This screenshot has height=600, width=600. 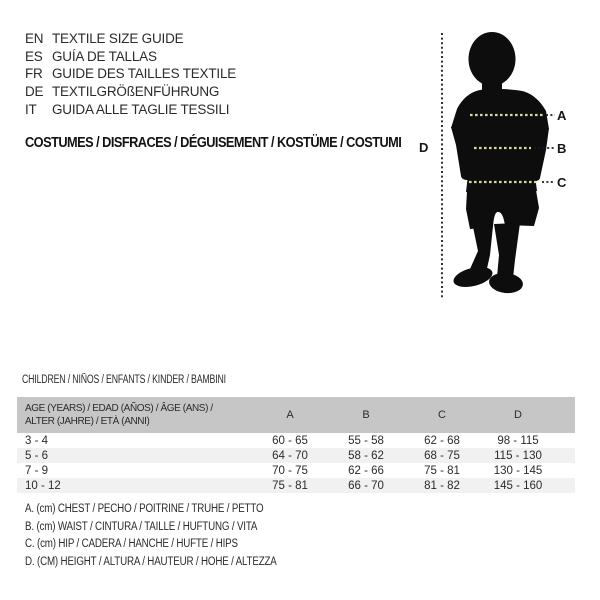 What do you see at coordinates (37, 440) in the screenshot?
I see `age-cell: 3 - 4` at bounding box center [37, 440].